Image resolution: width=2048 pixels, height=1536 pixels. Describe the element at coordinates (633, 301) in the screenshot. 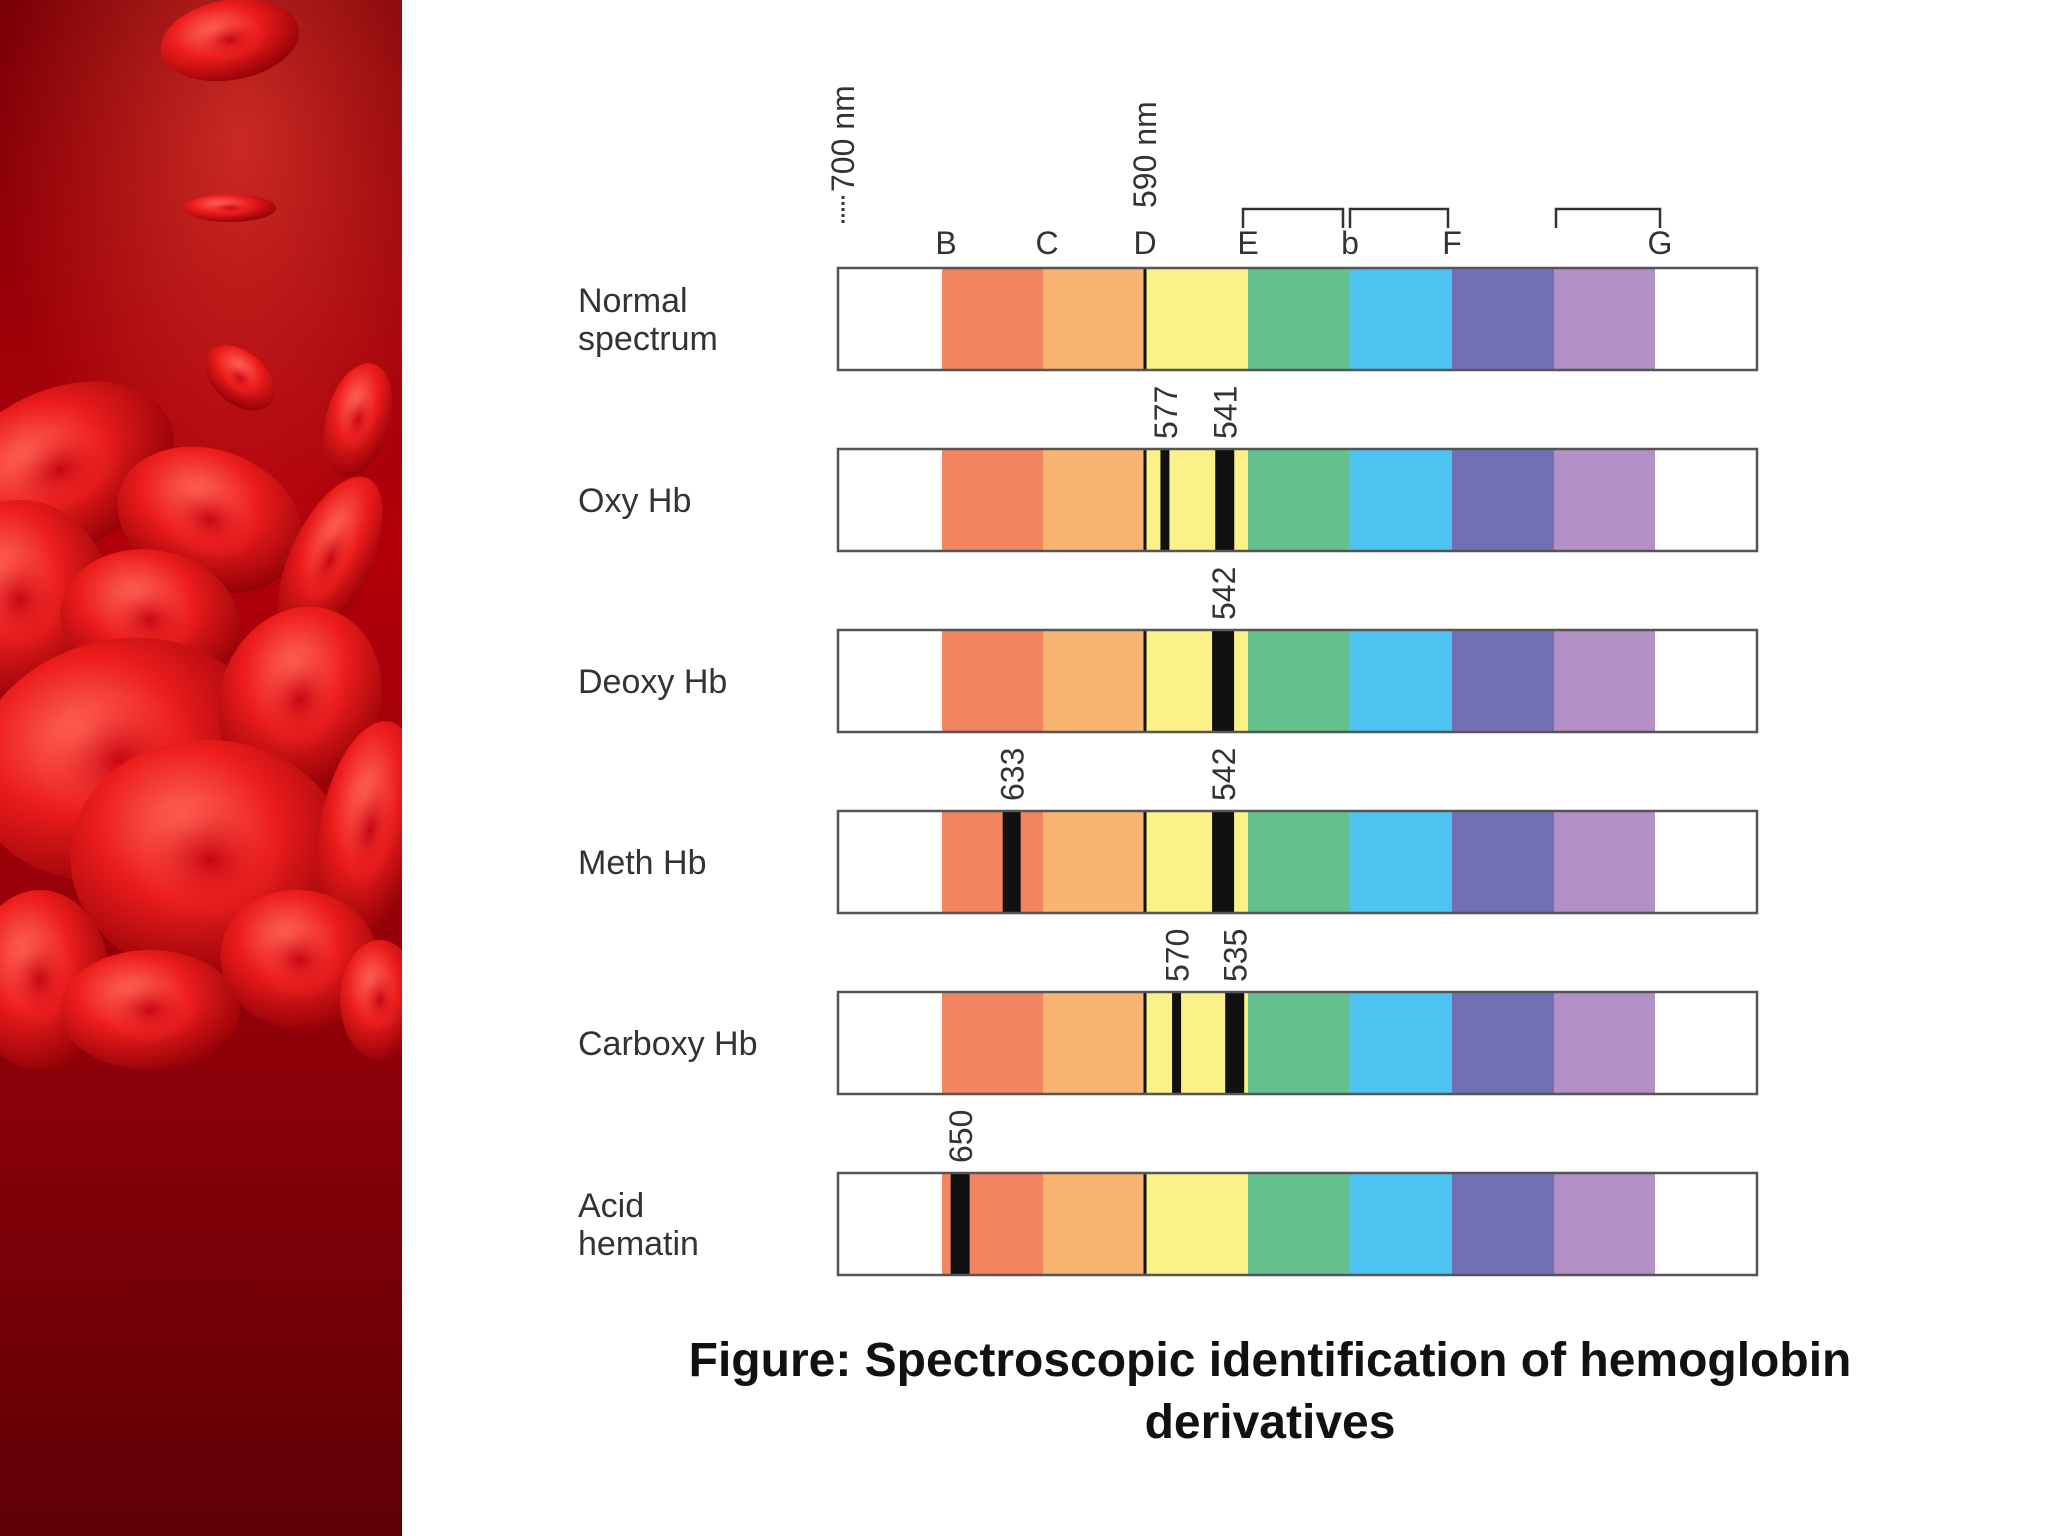

I see `row-label: Normal` at that location.